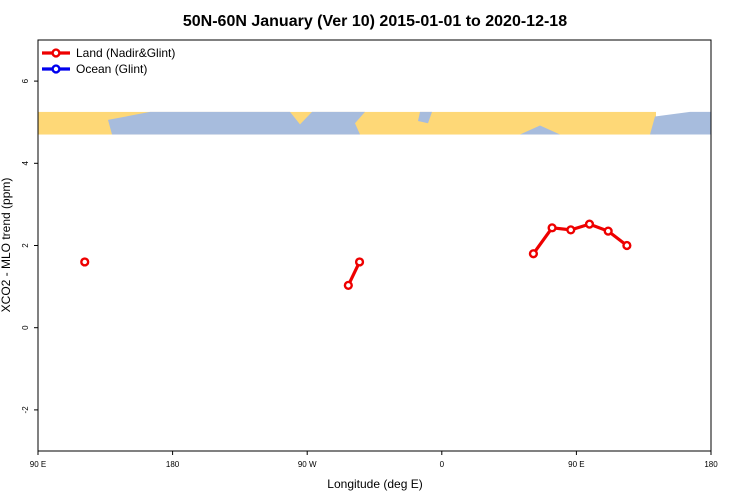 This screenshot has width=750, height=500. I want to click on y-tick-label: 0, so click(25, 327).